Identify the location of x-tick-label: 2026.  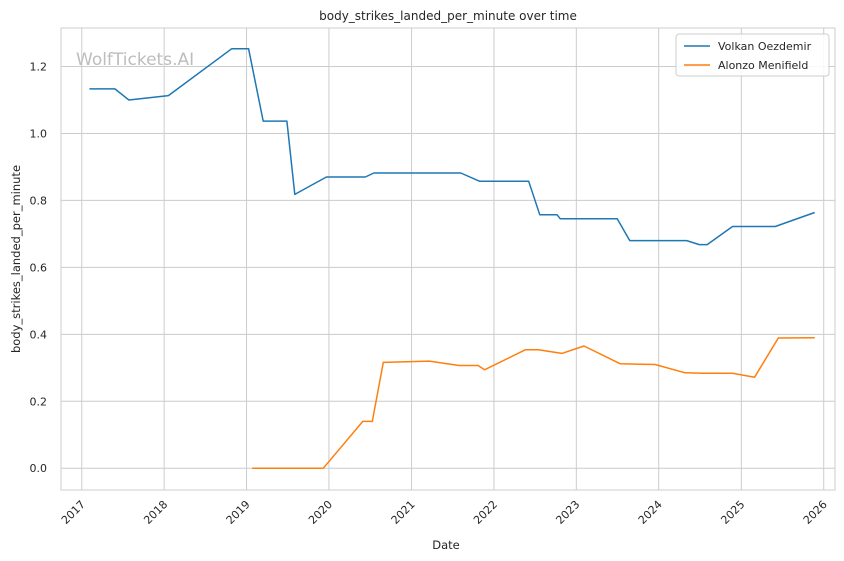
(815, 512).